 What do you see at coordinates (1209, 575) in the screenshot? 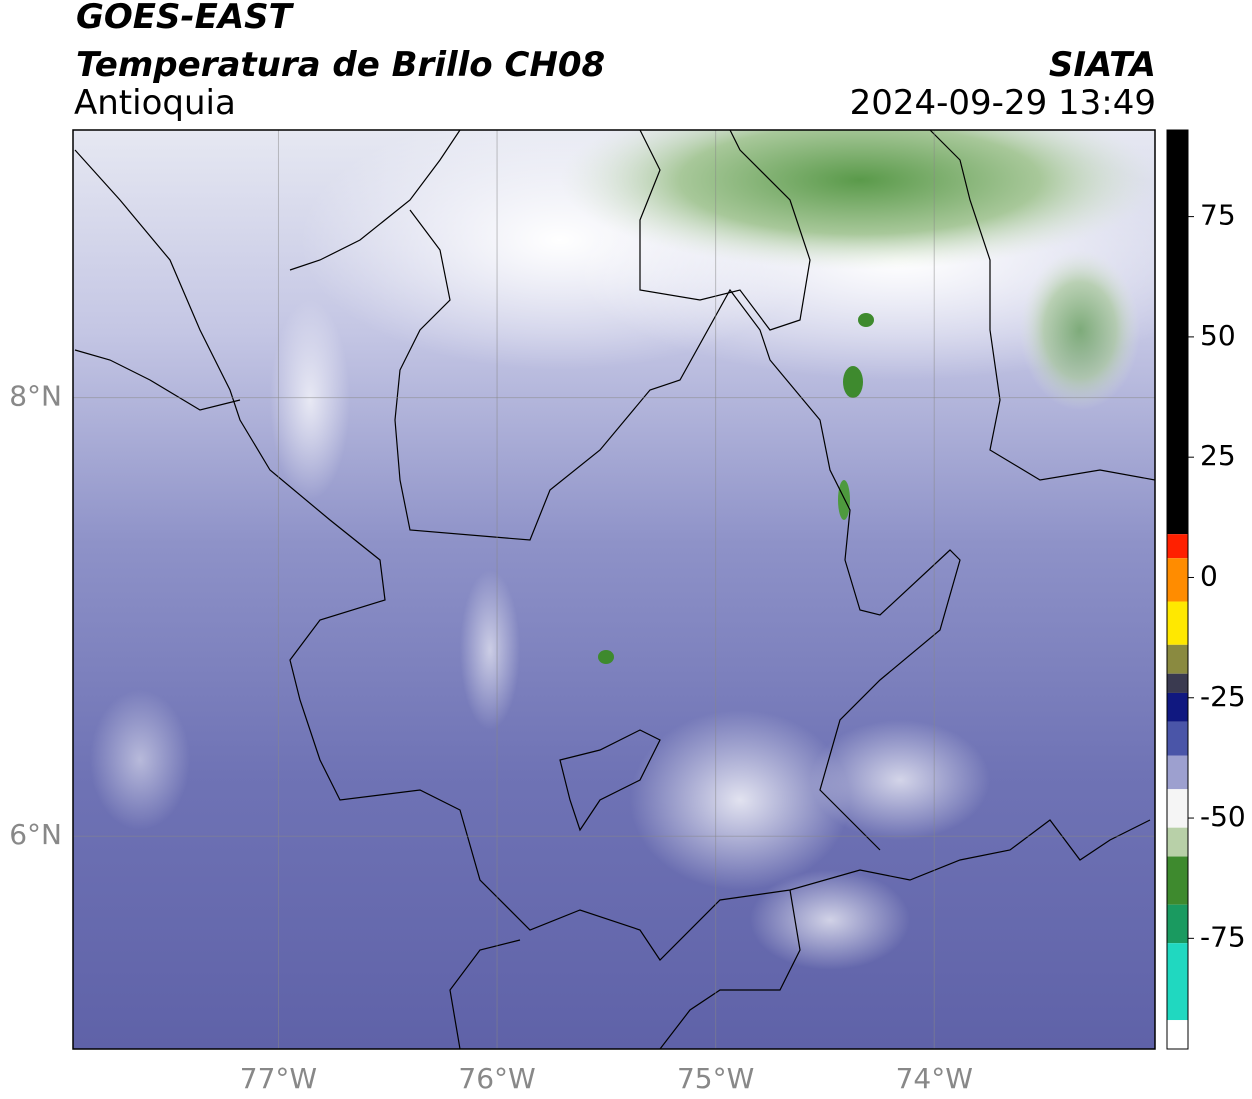
I see `colorbar-tick-label: 0` at bounding box center [1209, 575].